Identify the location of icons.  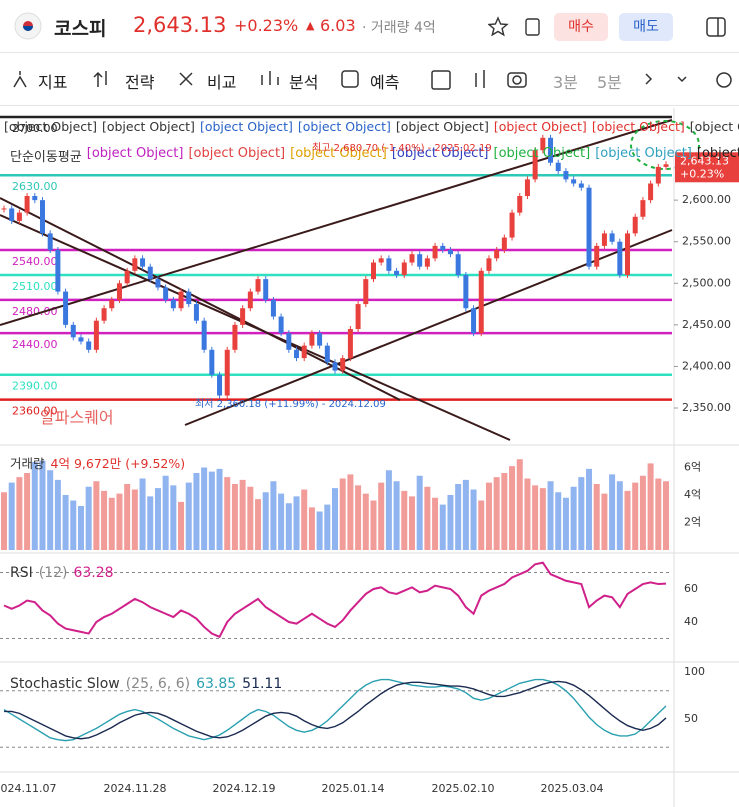
(514, 26).